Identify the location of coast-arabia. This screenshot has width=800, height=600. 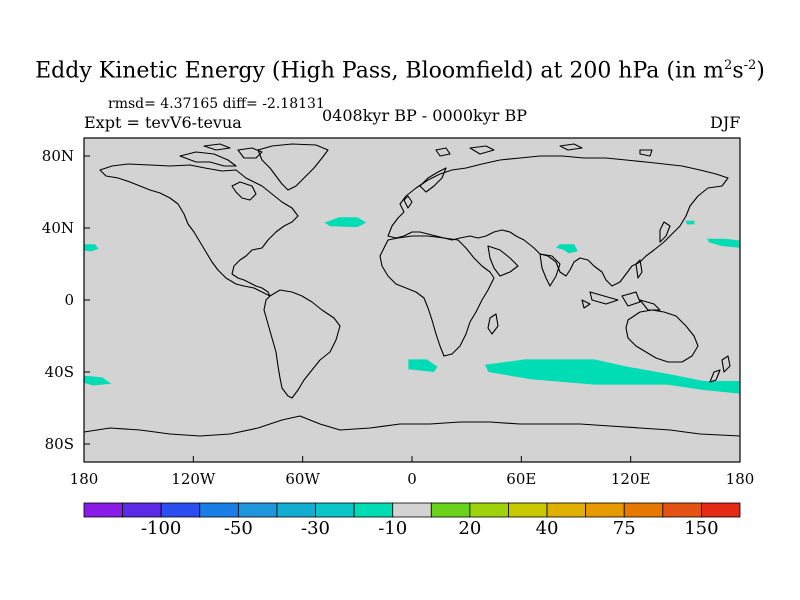
(503, 261).